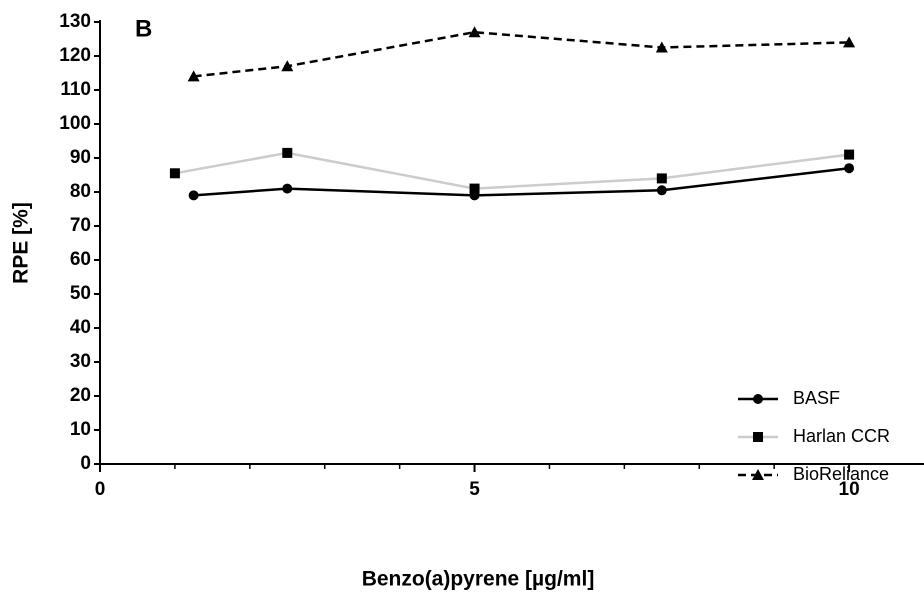 This screenshot has height=596, width=924. What do you see at coordinates (841, 474) in the screenshot?
I see `legend-label: BioReliance` at bounding box center [841, 474].